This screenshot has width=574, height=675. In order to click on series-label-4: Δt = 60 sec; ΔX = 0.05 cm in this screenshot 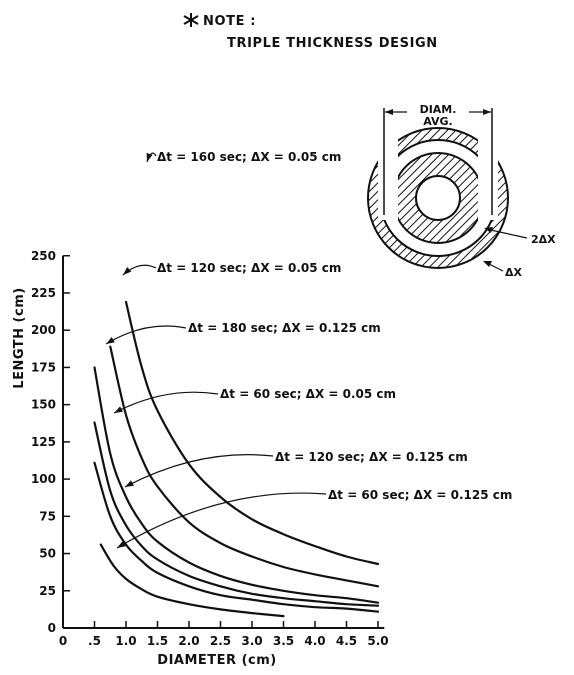, I will do `click(308, 394)`.